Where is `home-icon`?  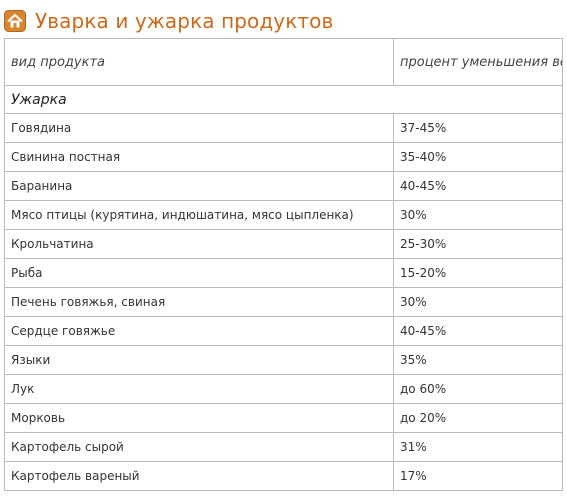 home-icon is located at coordinates (15, 21).